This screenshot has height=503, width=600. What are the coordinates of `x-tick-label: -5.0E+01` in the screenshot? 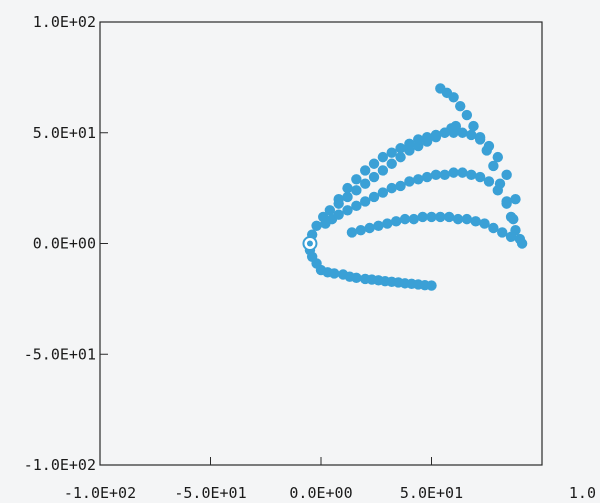 It's located at (210, 493).